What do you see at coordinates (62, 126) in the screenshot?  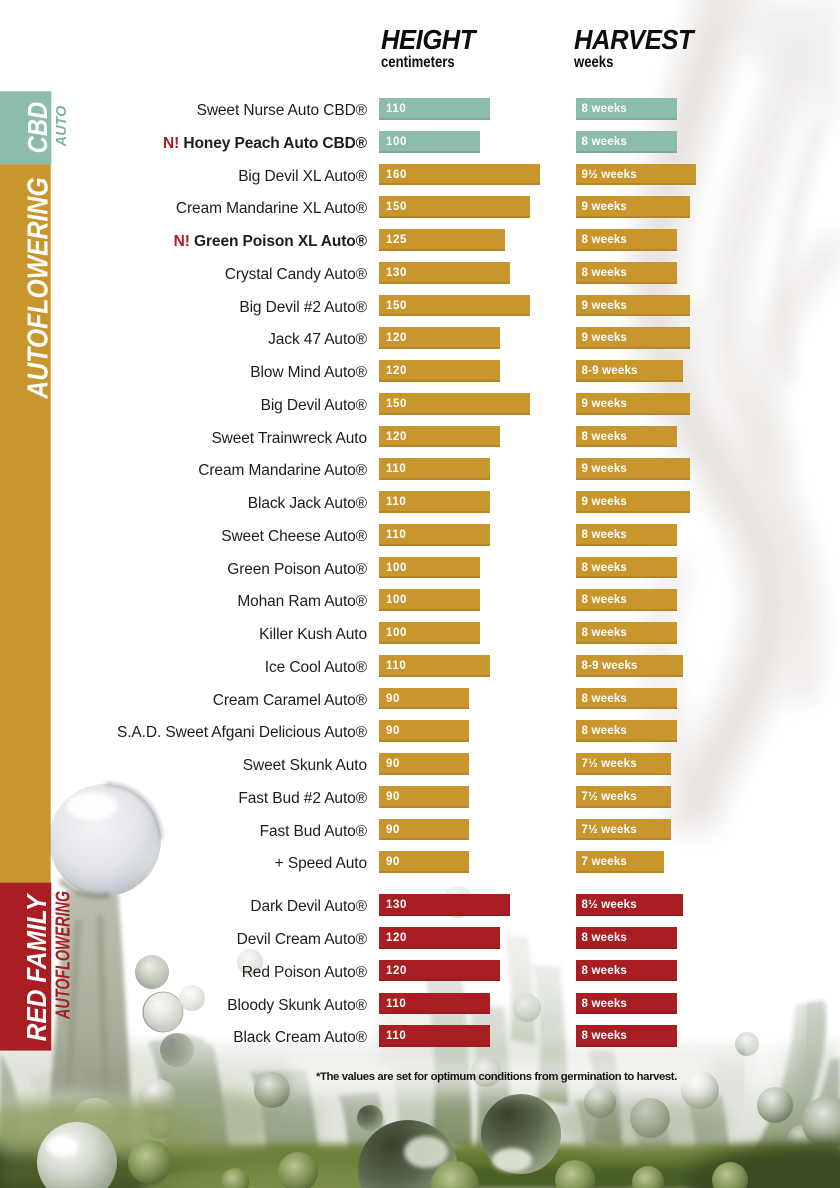 I see `svg-text: AUTO` at bounding box center [62, 126].